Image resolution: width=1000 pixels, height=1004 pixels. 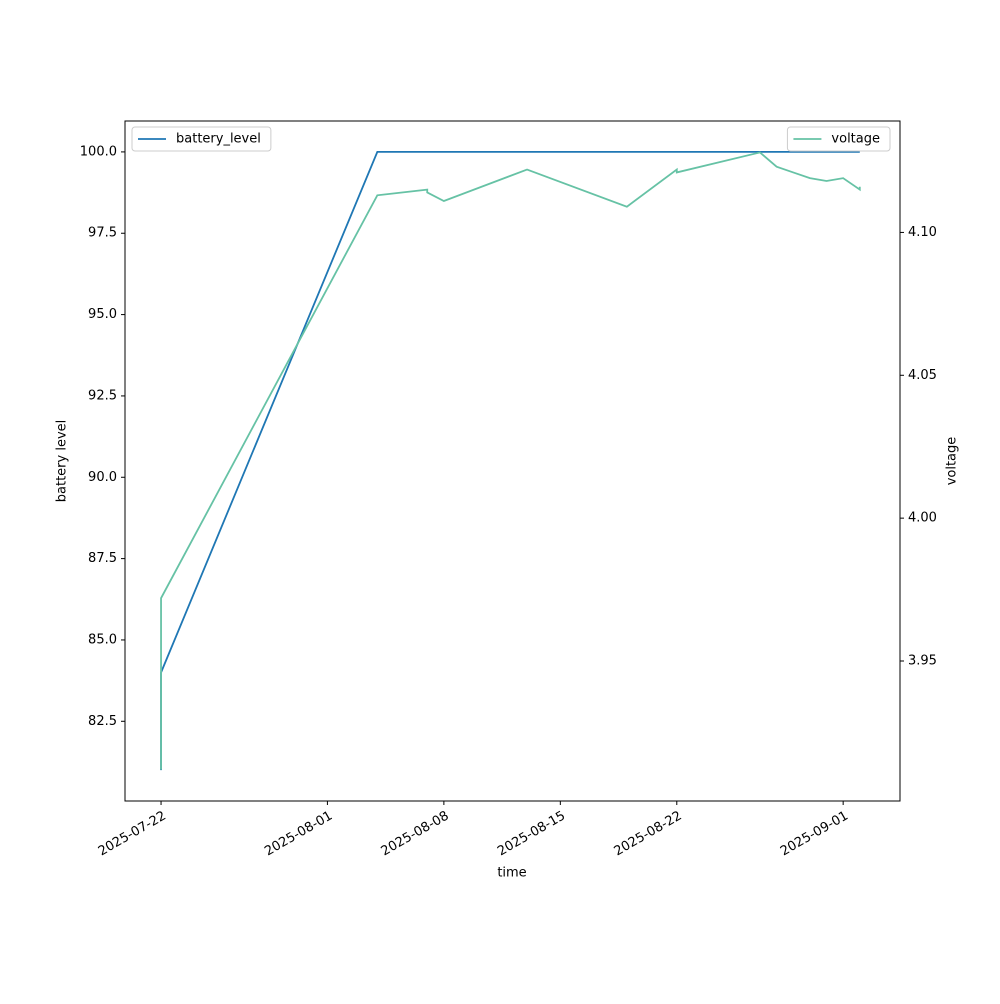 I want to click on y-tick-label: 97.5, so click(x=102, y=233).